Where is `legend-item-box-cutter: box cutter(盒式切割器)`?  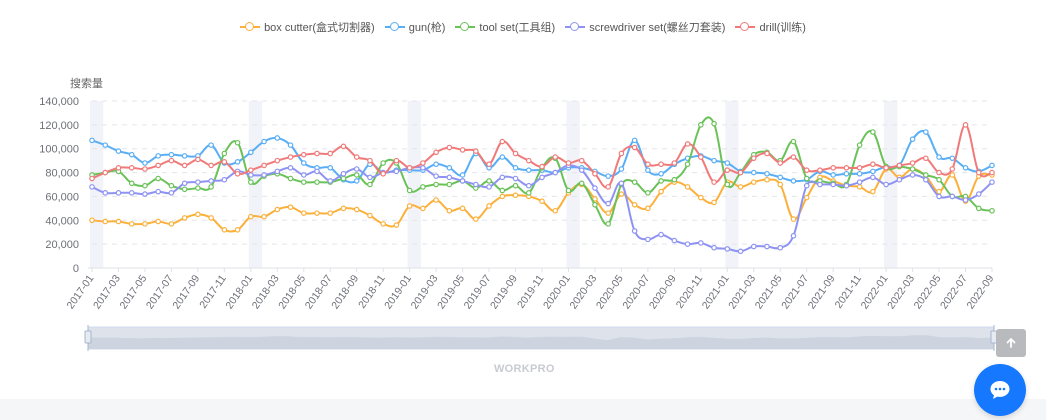
legend-item-box-cutter: box cutter(盒式切割器) is located at coordinates (307, 27).